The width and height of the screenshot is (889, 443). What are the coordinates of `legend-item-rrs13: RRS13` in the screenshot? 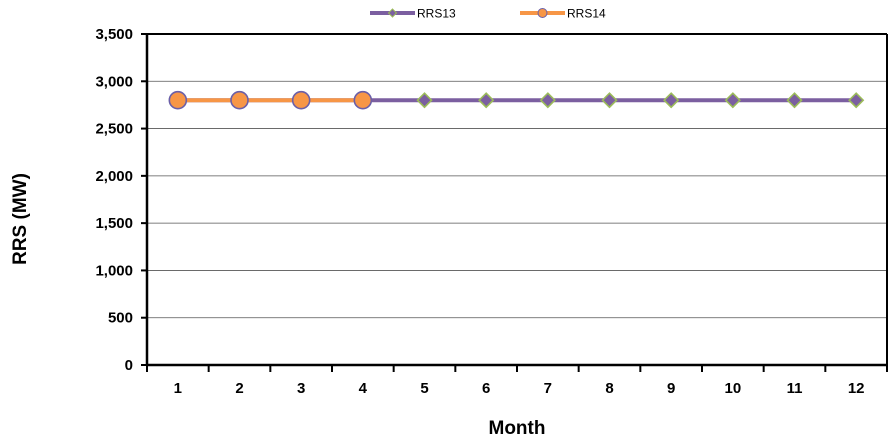 It's located at (413, 14).